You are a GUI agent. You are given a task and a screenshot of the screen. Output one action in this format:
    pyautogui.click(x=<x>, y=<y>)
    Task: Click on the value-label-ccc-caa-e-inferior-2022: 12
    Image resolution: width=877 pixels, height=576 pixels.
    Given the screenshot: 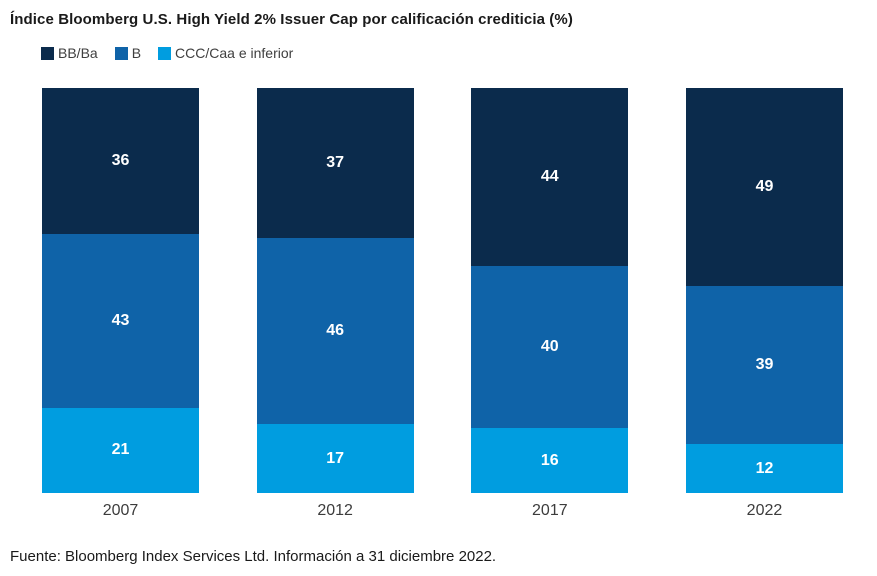 What is the action you would take?
    pyautogui.click(x=764, y=468)
    